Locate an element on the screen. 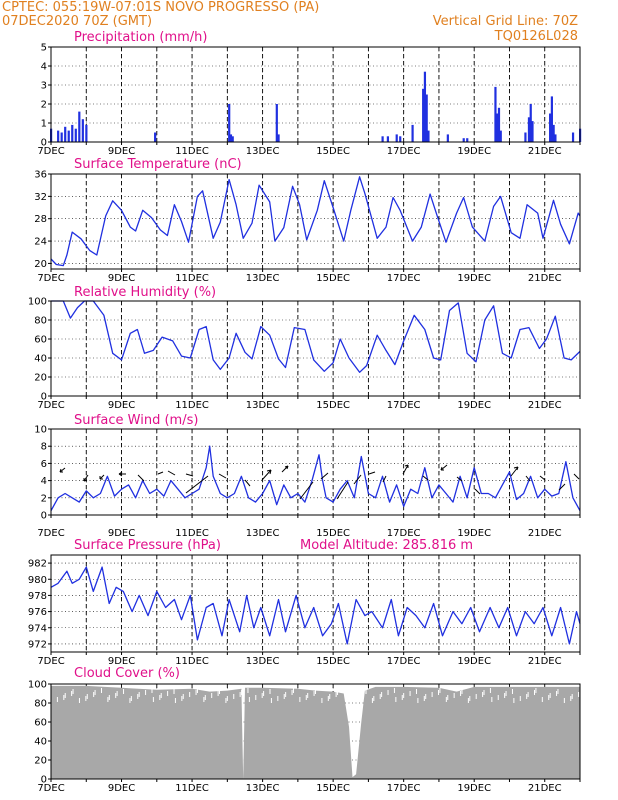 This screenshot has width=618, height=800. cloud-cover-ytick-label: 40 is located at coordinates (40, 742).